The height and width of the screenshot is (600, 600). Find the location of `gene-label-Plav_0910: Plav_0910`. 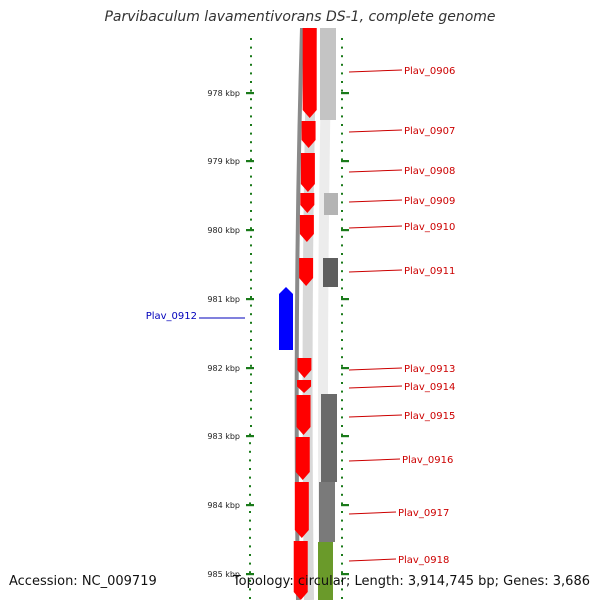

gene-label-Plav_0910: Plav_0910 is located at coordinates (429, 227).